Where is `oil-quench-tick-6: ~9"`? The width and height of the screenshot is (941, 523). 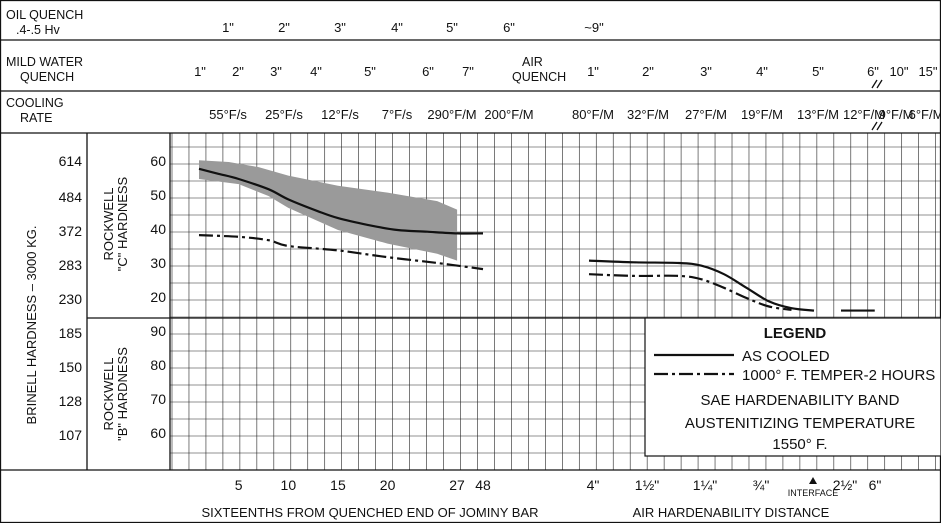
oil-quench-tick-6: ~9" is located at coordinates (594, 27).